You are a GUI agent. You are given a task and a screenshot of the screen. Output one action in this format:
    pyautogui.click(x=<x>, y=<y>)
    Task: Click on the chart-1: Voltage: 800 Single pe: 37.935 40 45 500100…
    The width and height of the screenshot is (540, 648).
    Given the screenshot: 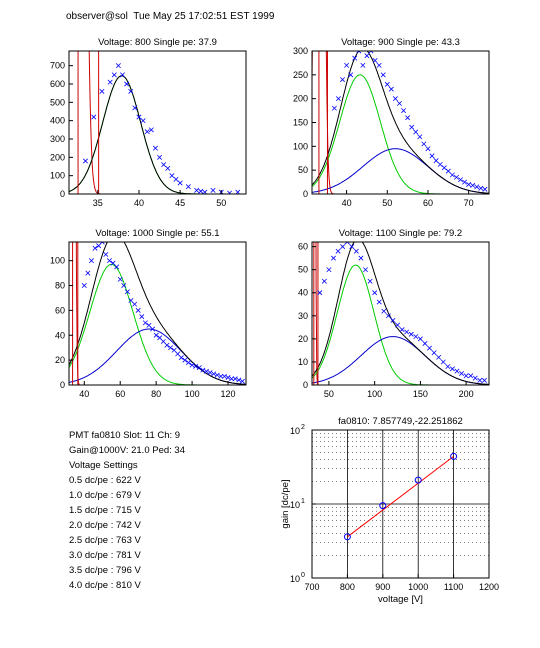 What is the action you would take?
    pyautogui.click(x=148, y=122)
    